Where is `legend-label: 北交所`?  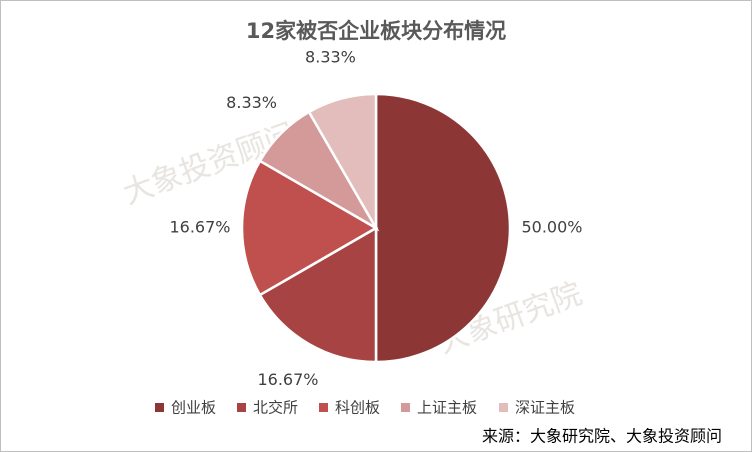 legend-label: 北交所 is located at coordinates (275, 408).